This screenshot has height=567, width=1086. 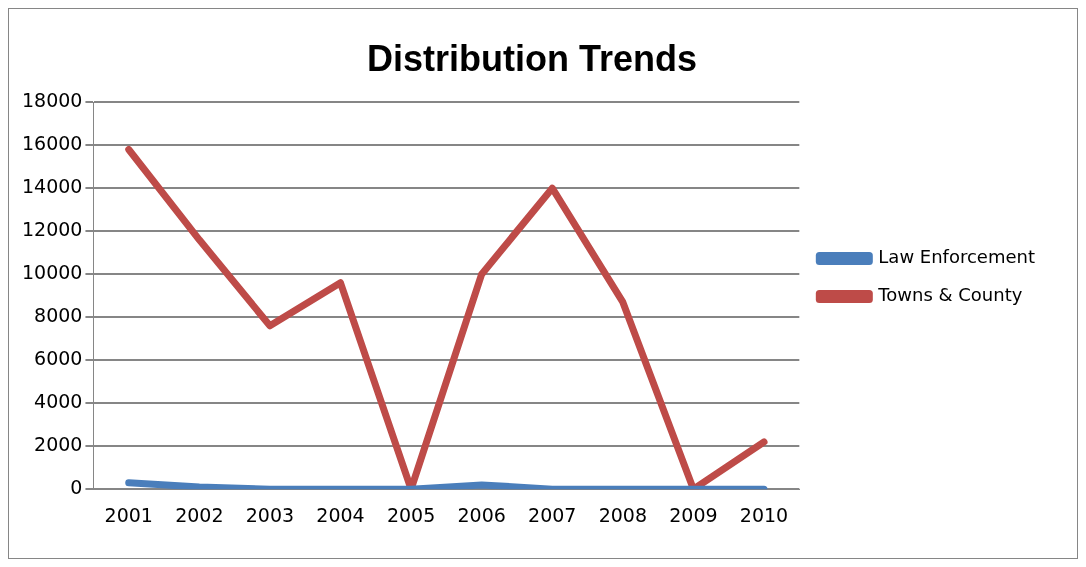 What do you see at coordinates (58, 358) in the screenshot?
I see `y-tick-label: 6000` at bounding box center [58, 358].